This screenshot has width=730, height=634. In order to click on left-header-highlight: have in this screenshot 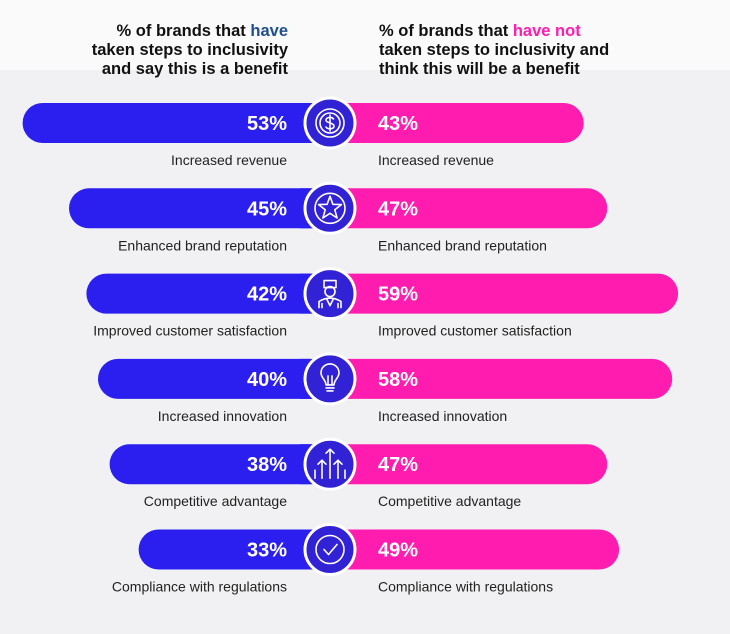, I will do `click(269, 31)`.